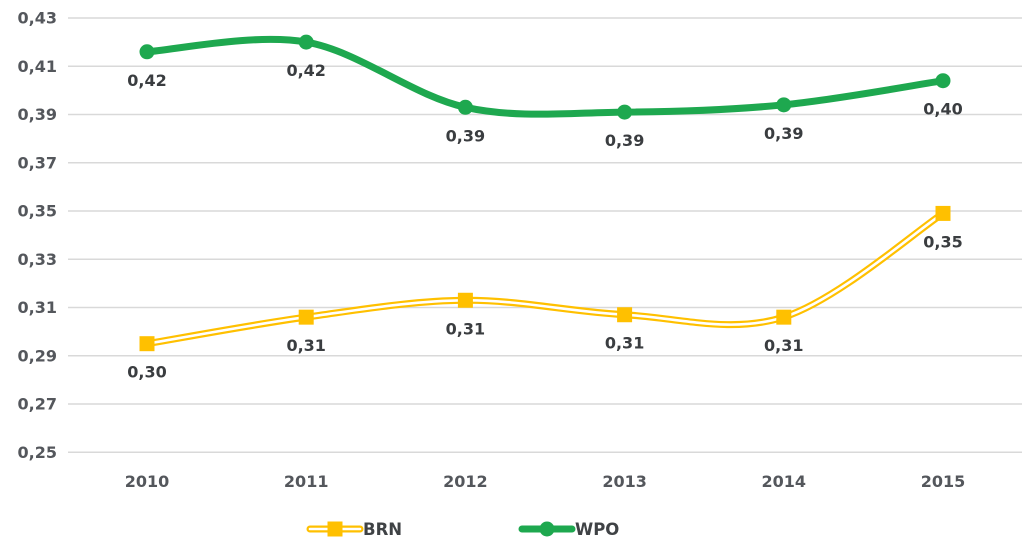 The width and height of the screenshot is (1032, 552). Describe the element at coordinates (37, 404) in the screenshot. I see `y-axis-tick-label: 0,27` at that location.